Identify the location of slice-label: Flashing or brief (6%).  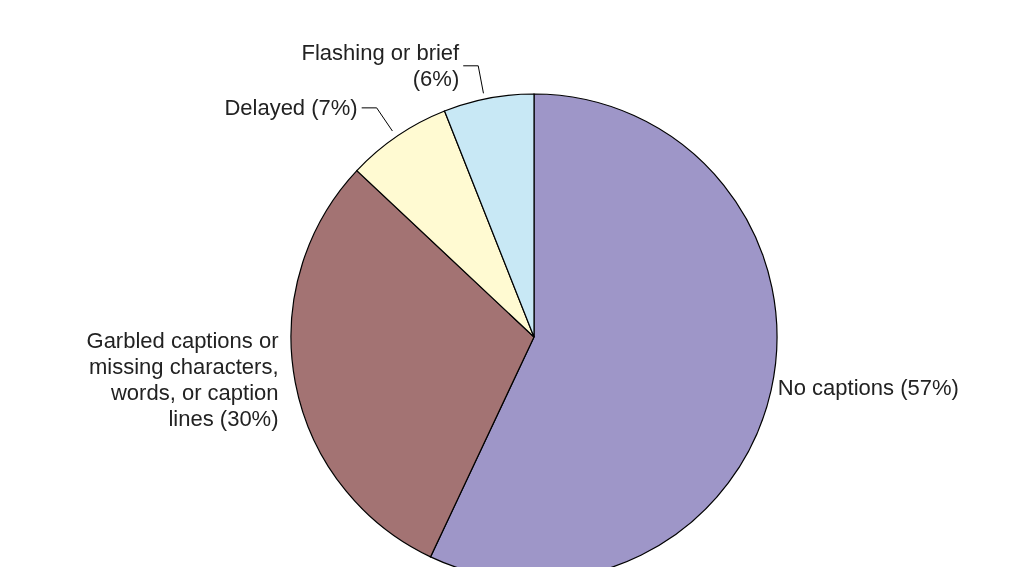
(381, 65).